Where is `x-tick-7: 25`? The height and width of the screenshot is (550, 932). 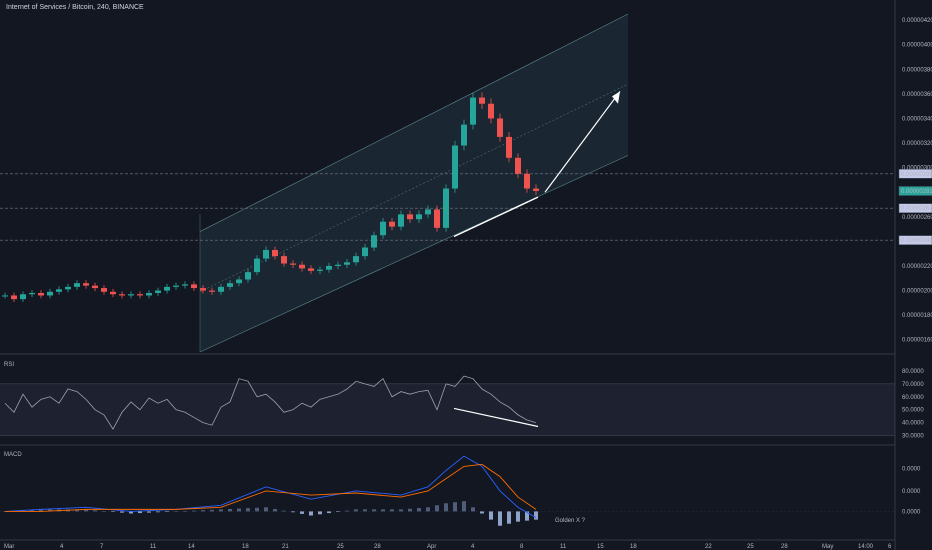
x-tick-7: 25 is located at coordinates (340, 547).